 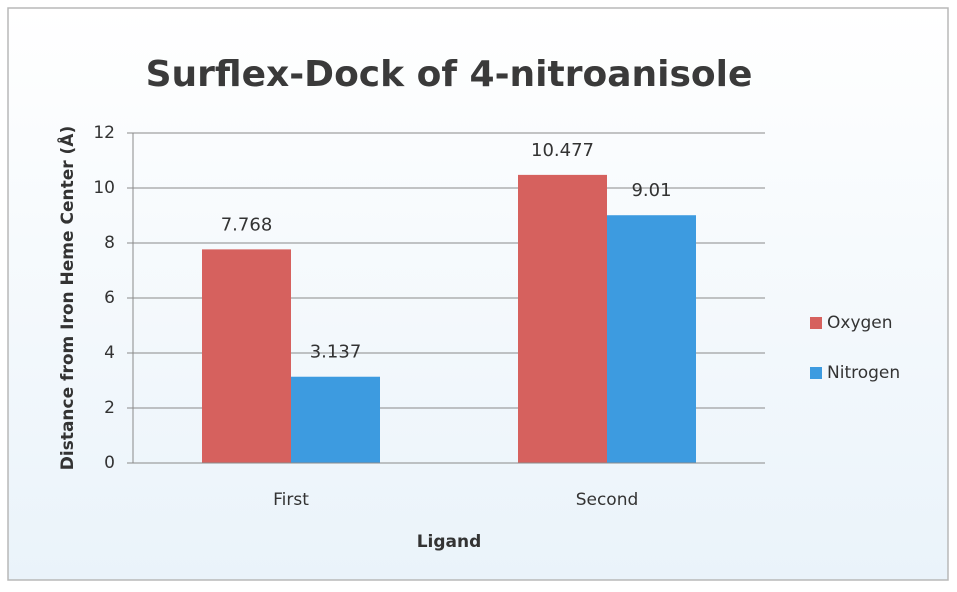 What do you see at coordinates (291, 500) in the screenshot?
I see `x-tick-label: First` at bounding box center [291, 500].